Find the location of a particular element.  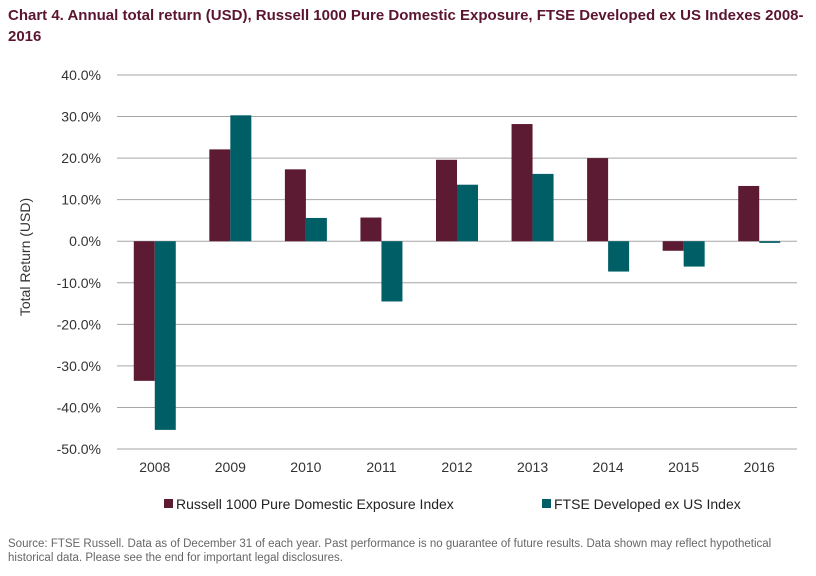

bar-ftse-2010 is located at coordinates (316, 229).